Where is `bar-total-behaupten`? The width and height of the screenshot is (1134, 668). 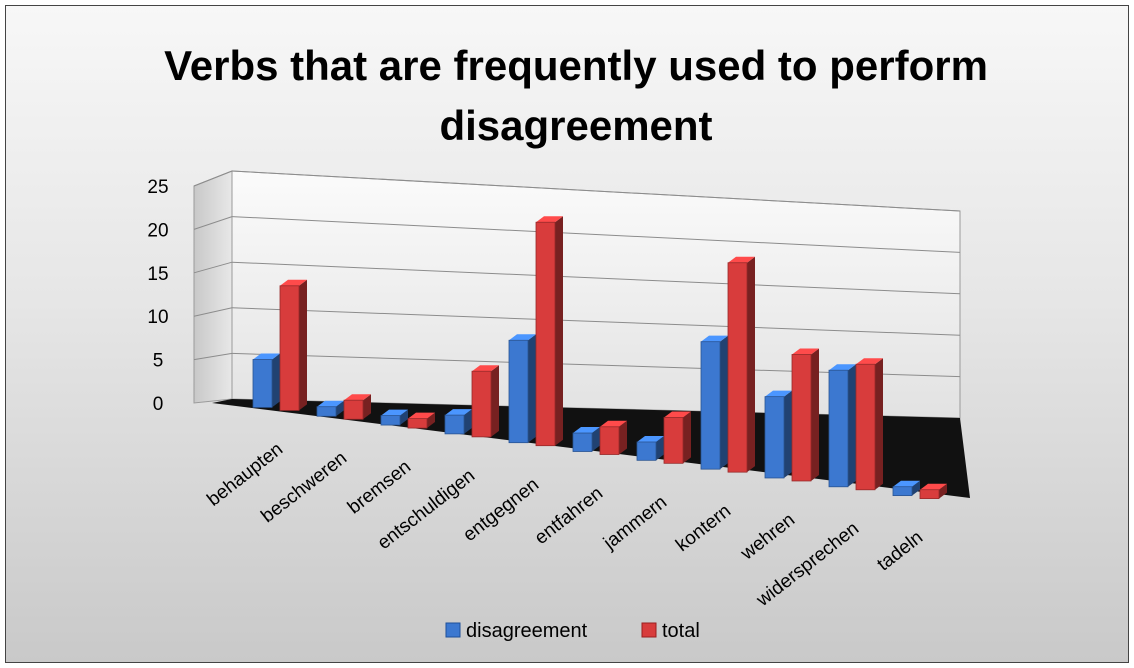
bar-total-behaupten is located at coordinates (293, 345).